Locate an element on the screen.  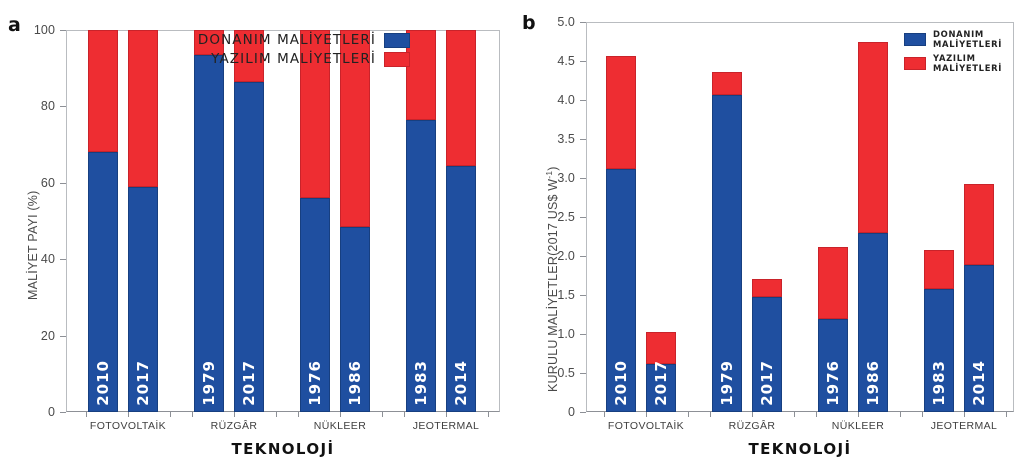
y-axis-tick-label: 60 is located at coordinates (47, 182).